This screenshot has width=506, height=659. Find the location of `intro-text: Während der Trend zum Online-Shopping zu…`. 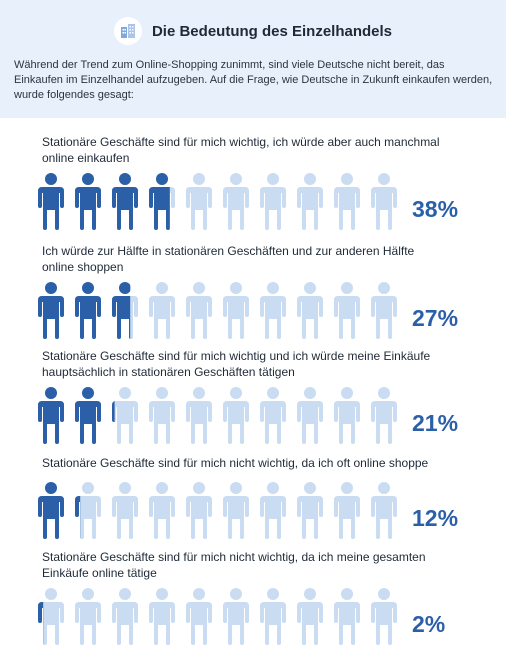

intro-text: Während der Trend zum Online-Shopping zu… is located at coordinates (253, 80).